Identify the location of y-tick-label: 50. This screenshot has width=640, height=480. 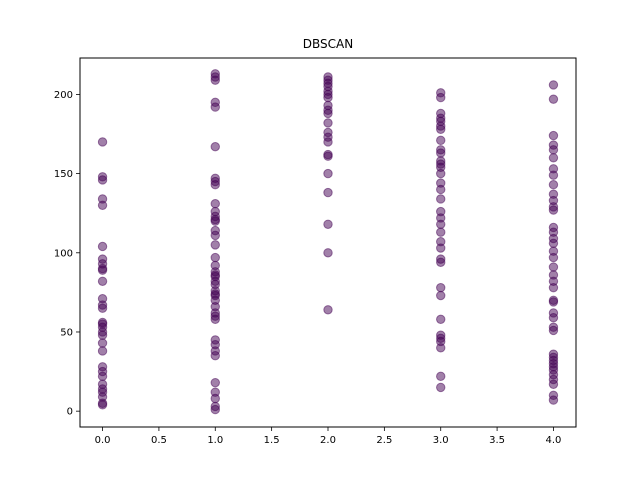
(66, 332).